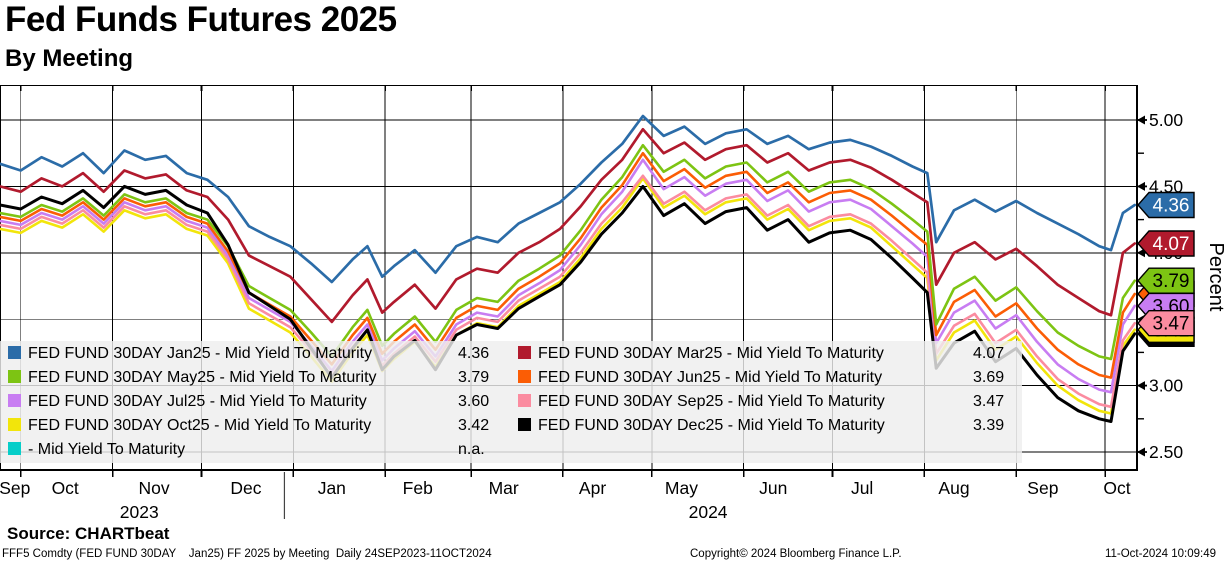 The image size is (1224, 566). What do you see at coordinates (773, 488) in the screenshot?
I see `x-tick-label: Jun` at bounding box center [773, 488].